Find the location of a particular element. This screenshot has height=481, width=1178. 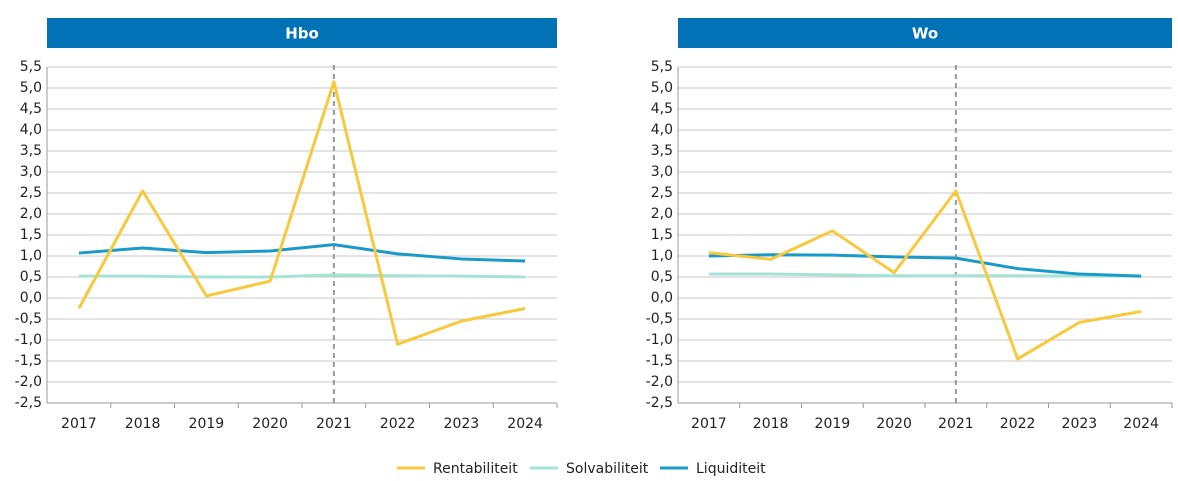

legend-label: Solvabiliteit is located at coordinates (607, 469).